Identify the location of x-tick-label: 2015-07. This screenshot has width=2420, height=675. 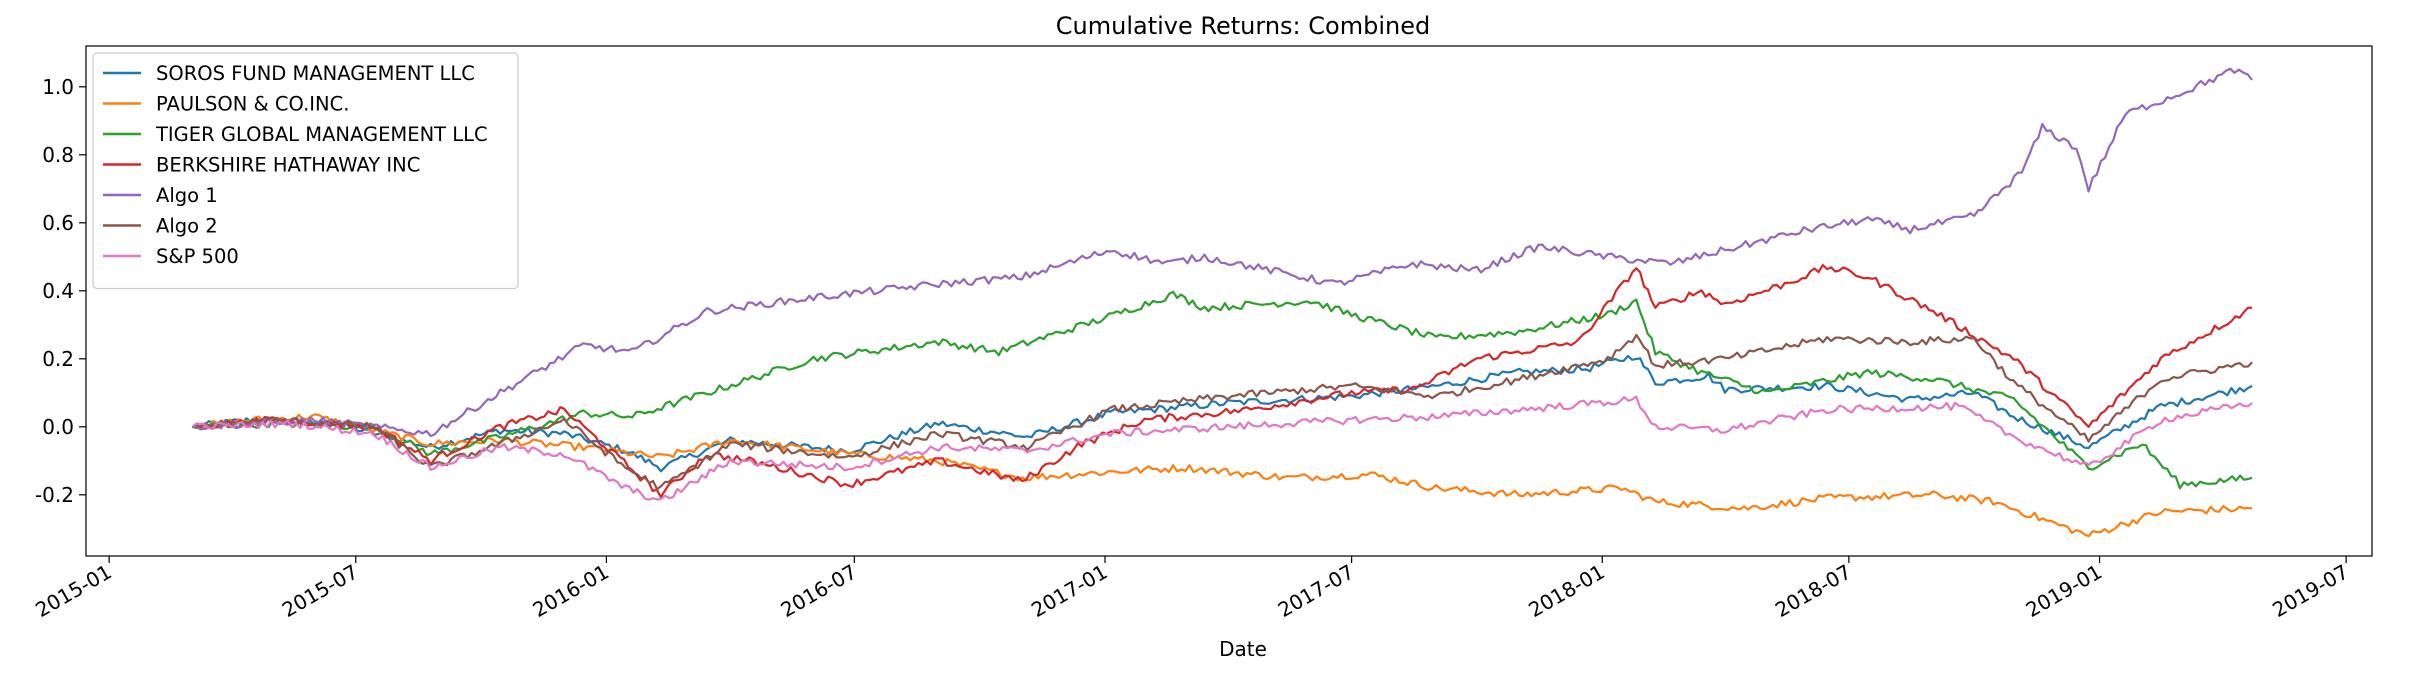
(320, 591).